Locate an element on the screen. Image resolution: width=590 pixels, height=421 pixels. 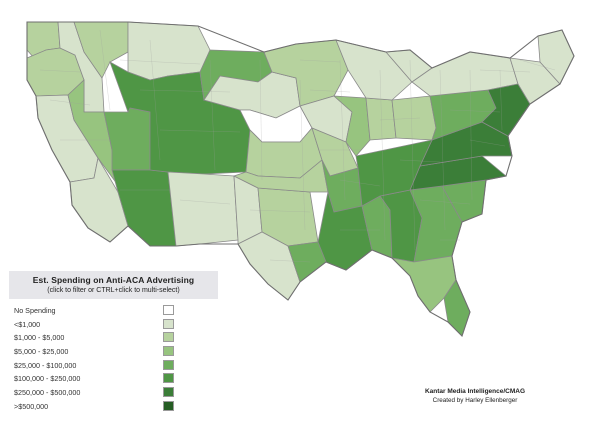
map-region-new-mexico is located at coordinates (203, 209).